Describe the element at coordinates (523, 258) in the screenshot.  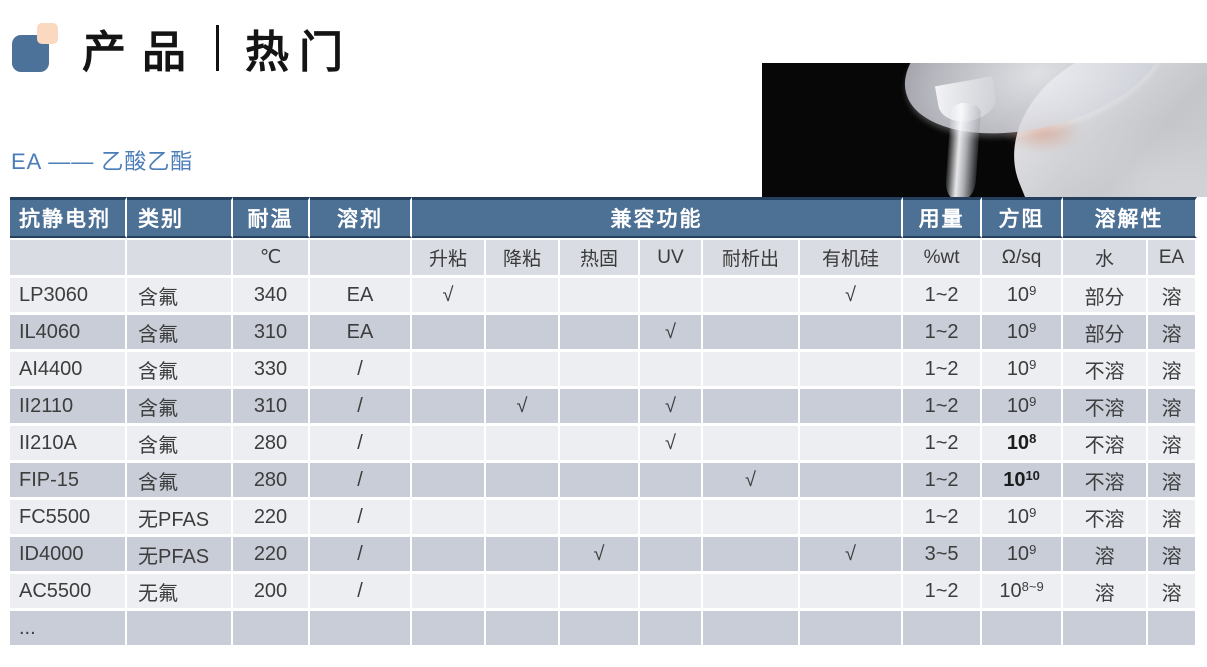
I see `subheader-cell: 降粘` at that location.